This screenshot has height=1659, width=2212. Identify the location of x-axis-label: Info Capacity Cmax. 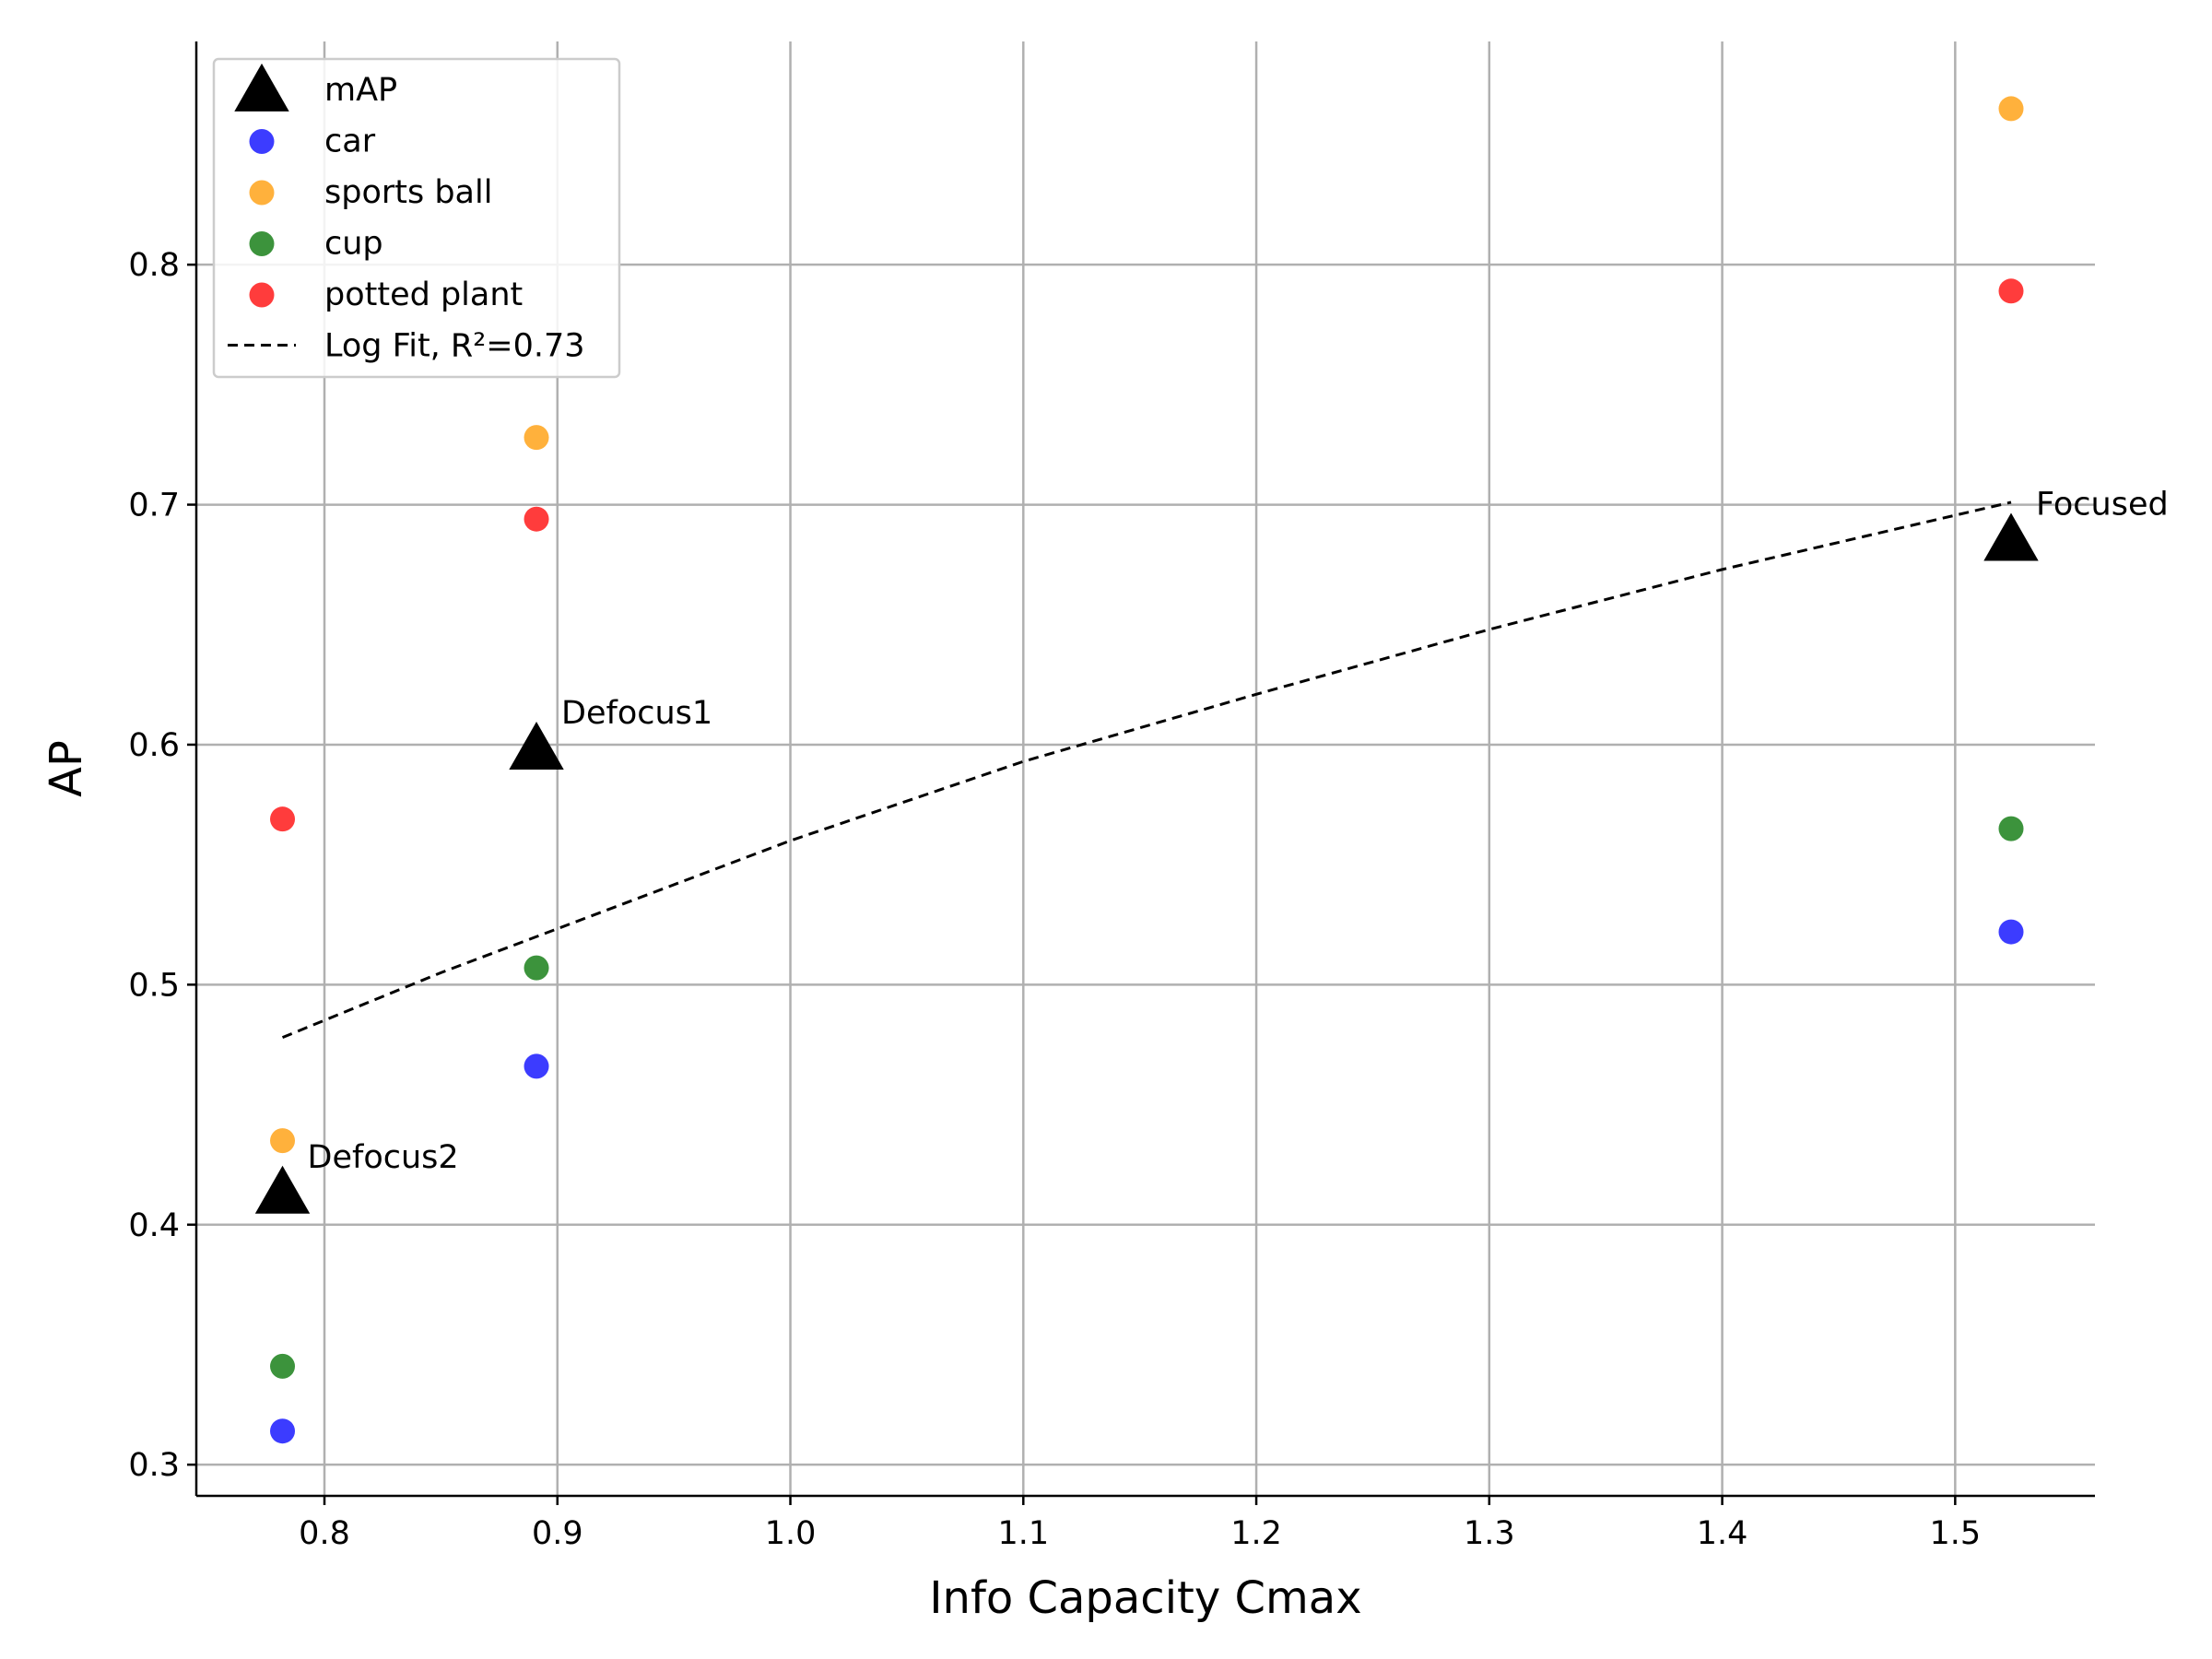
(1145, 1598).